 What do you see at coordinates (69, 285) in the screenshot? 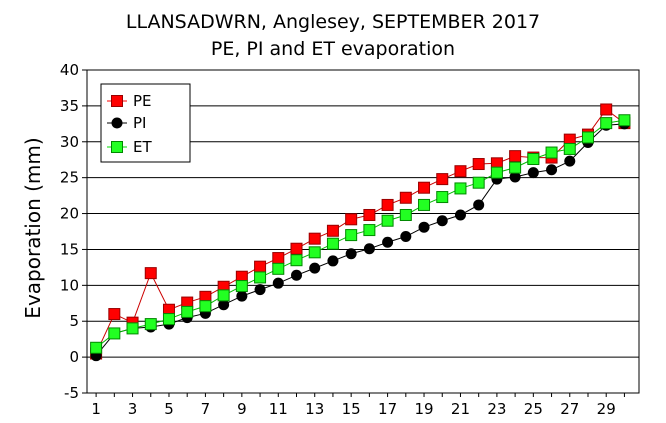
I see `y-tick-label: 10` at bounding box center [69, 285].